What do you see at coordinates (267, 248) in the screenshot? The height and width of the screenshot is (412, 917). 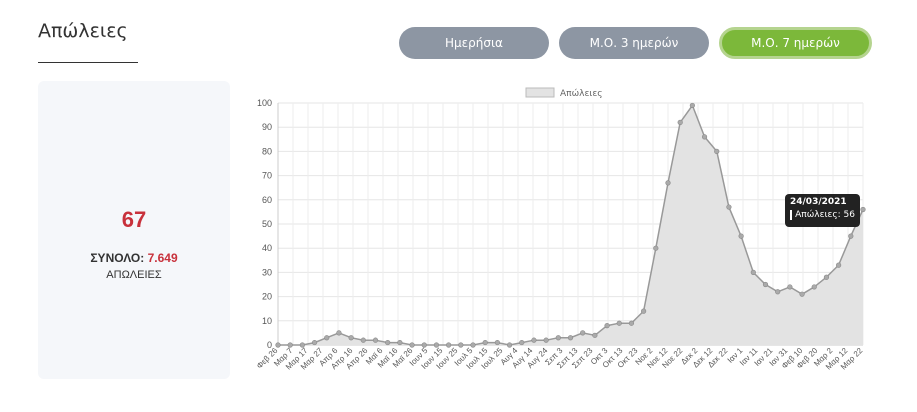 I see `y-tick-label: 40` at bounding box center [267, 248].